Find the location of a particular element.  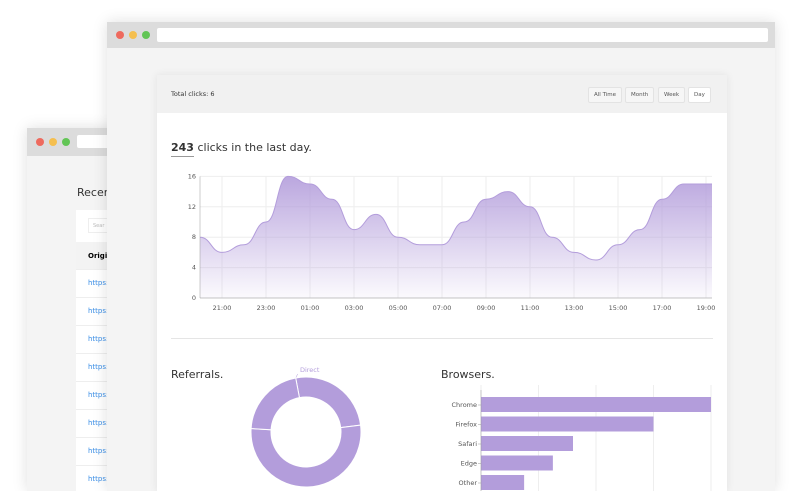

referrals-donut-chart: Direct is located at coordinates (306, 427).